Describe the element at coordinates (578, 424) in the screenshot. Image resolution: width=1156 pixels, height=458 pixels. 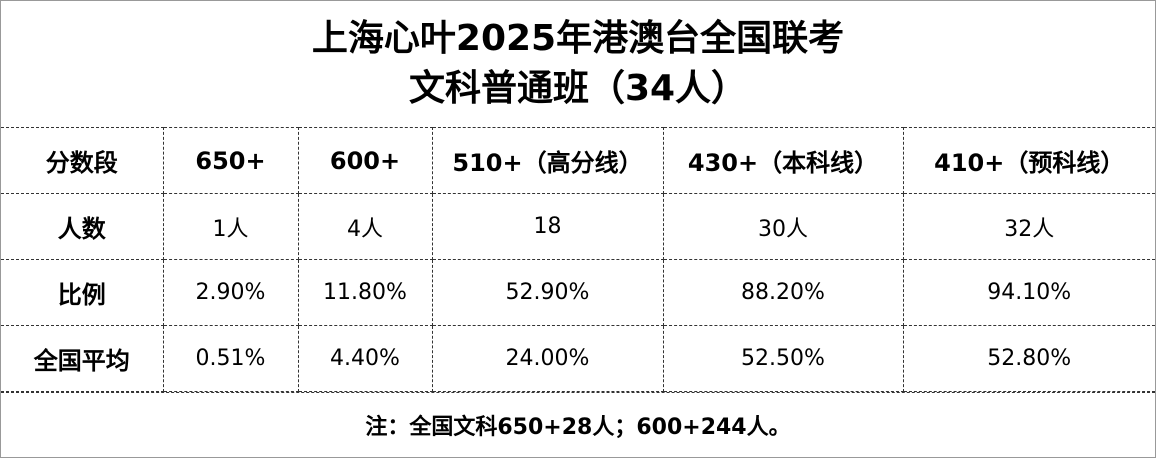
I see `note: 注：全国文科650+28人；600+244人。` at that location.